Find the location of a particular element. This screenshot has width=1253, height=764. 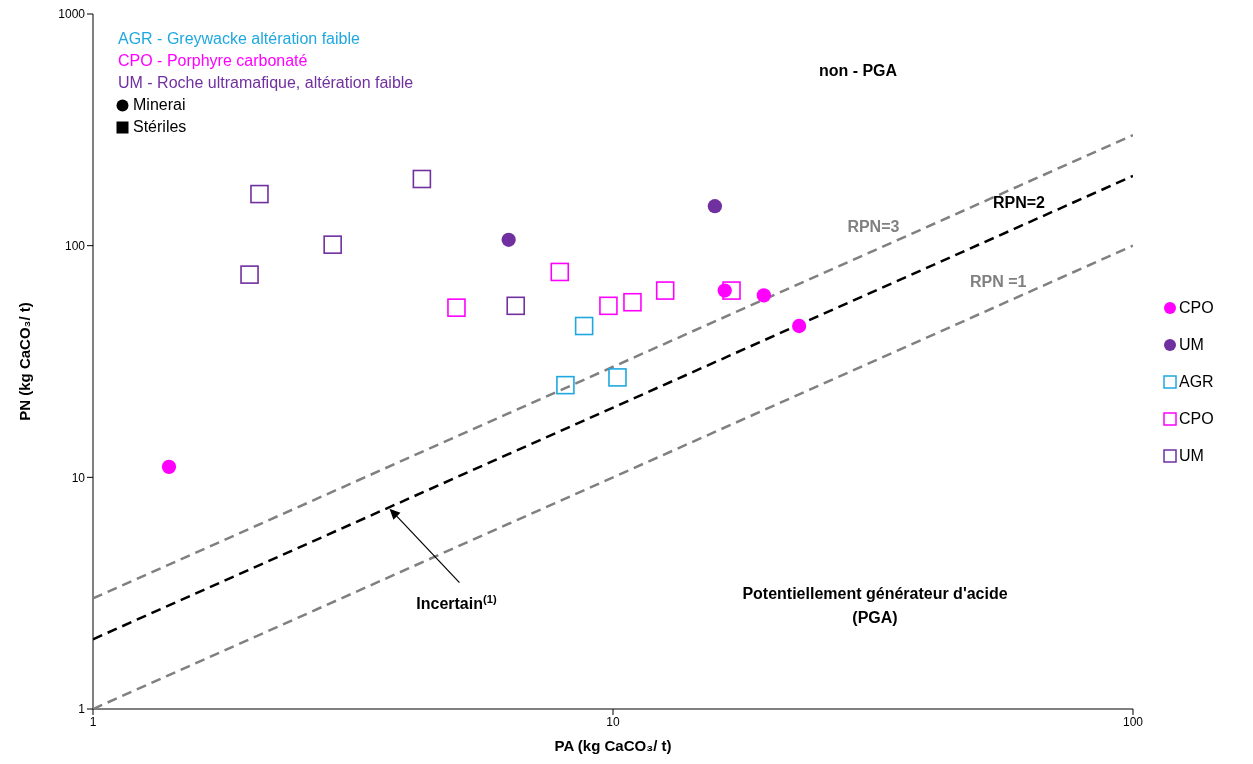

x-tick-label: 10 is located at coordinates (613, 721).